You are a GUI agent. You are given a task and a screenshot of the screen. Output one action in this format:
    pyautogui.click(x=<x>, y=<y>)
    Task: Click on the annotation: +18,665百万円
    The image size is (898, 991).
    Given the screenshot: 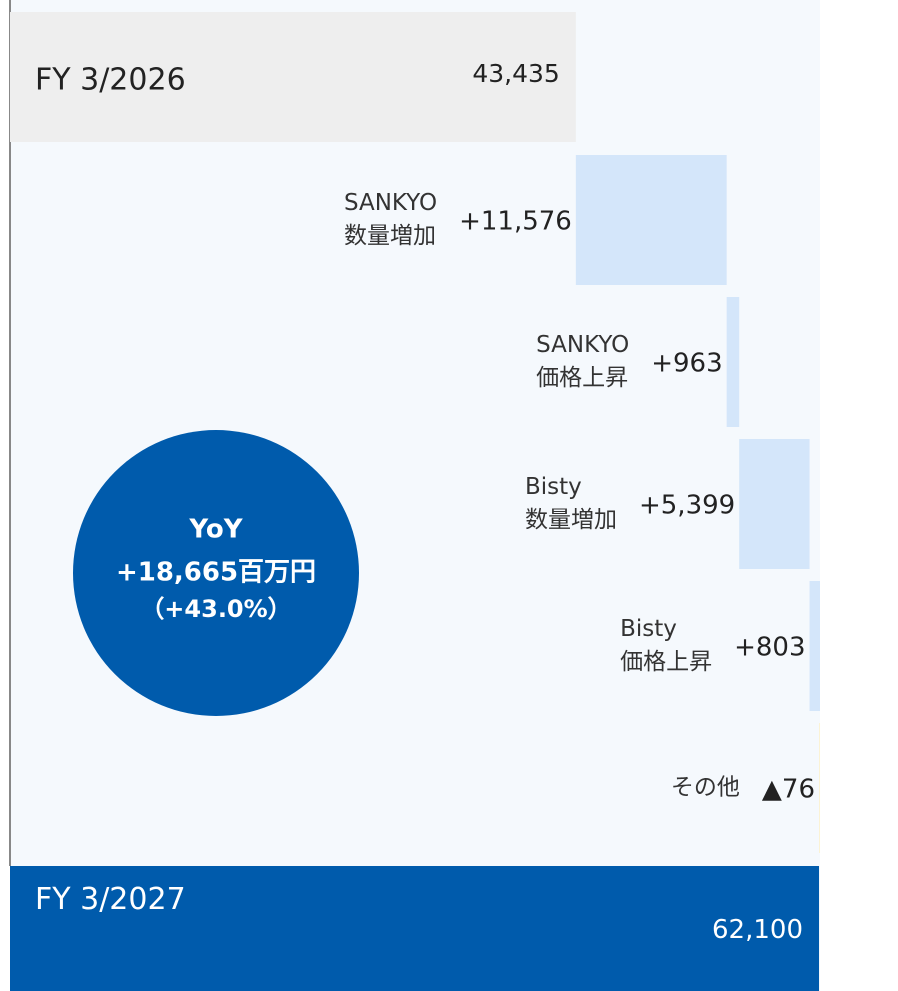 What is the action you would take?
    pyautogui.click(x=216, y=573)
    